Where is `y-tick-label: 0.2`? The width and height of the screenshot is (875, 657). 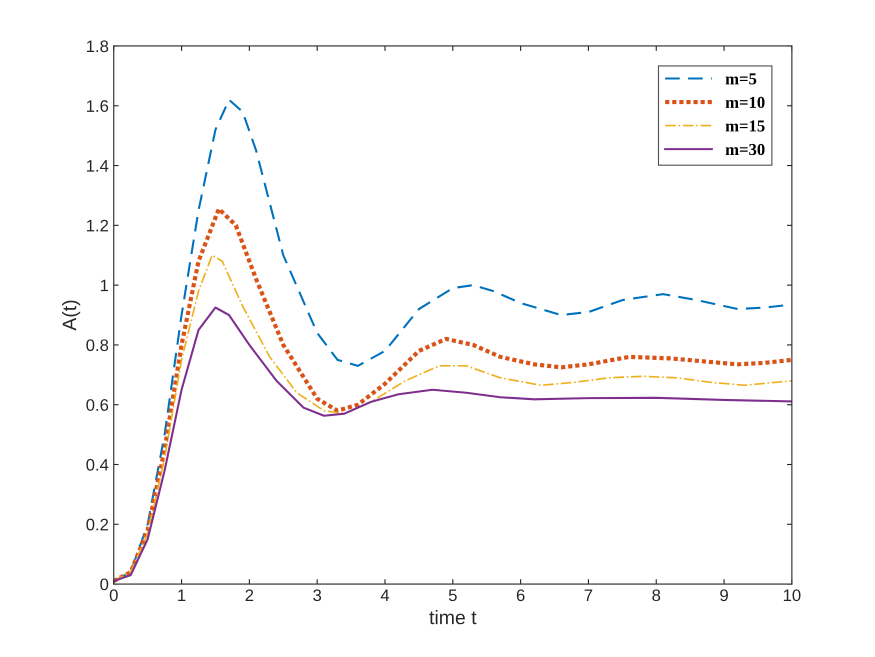
y-tick-label: 0.2 is located at coordinates (97, 524).